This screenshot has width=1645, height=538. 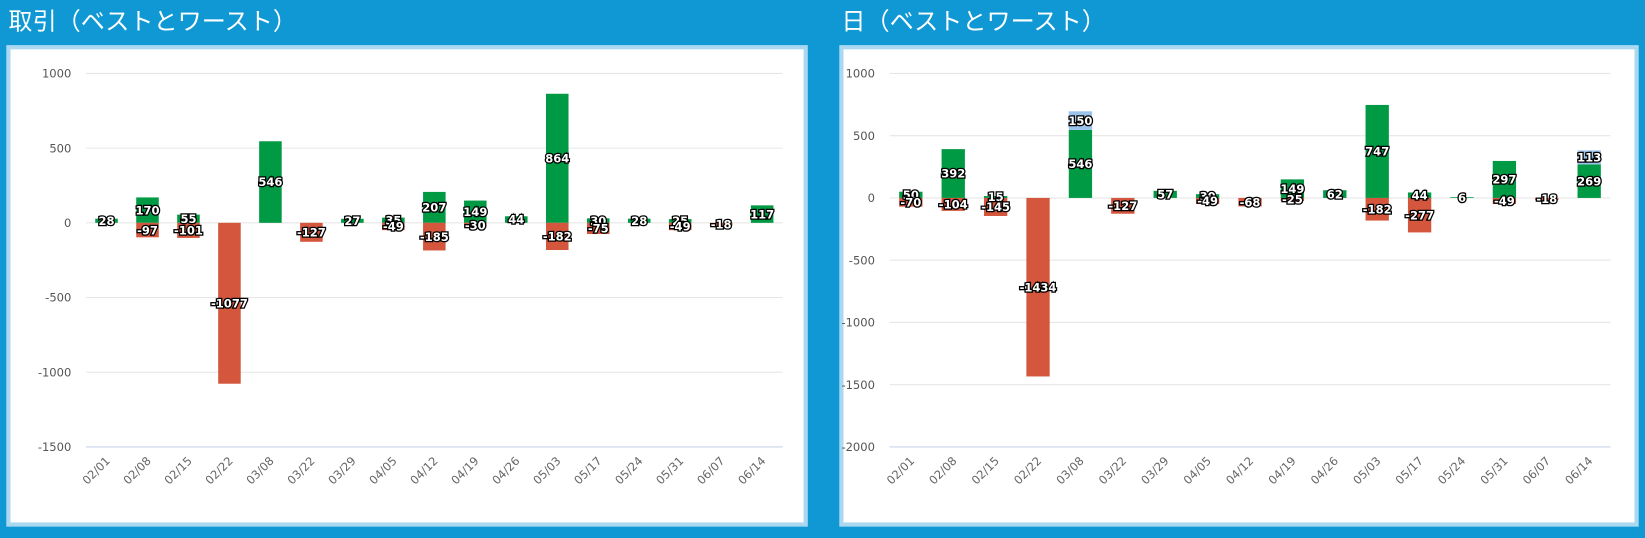 What do you see at coordinates (973, 21) in the screenshot?
I see `panel-title: 日（ベストとワースト）` at bounding box center [973, 21].